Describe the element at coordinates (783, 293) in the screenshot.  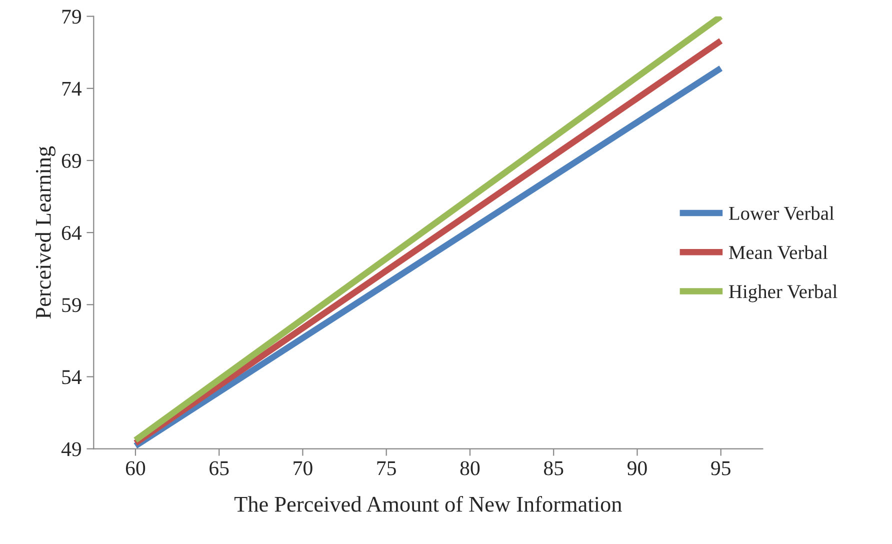
I see `legend-label: Higher Verbal` at that location.